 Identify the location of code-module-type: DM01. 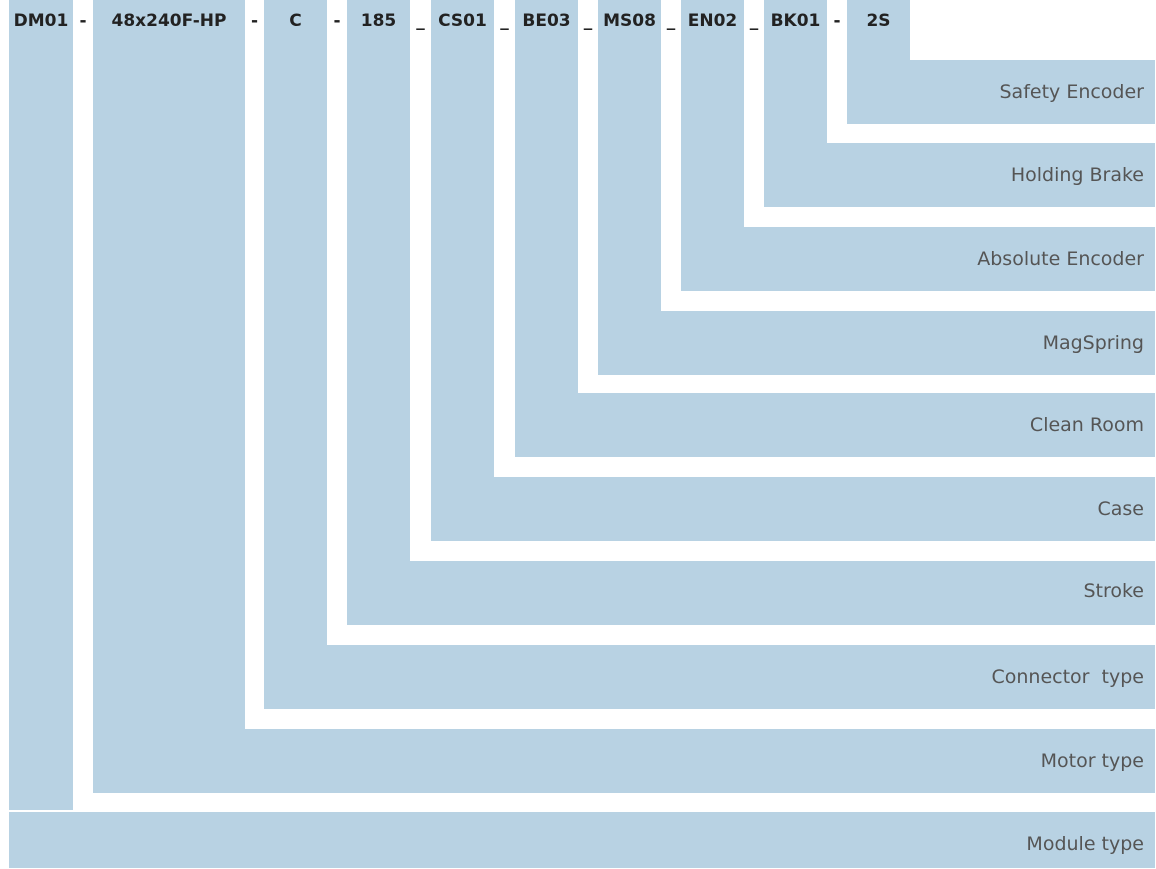
(41, 21).